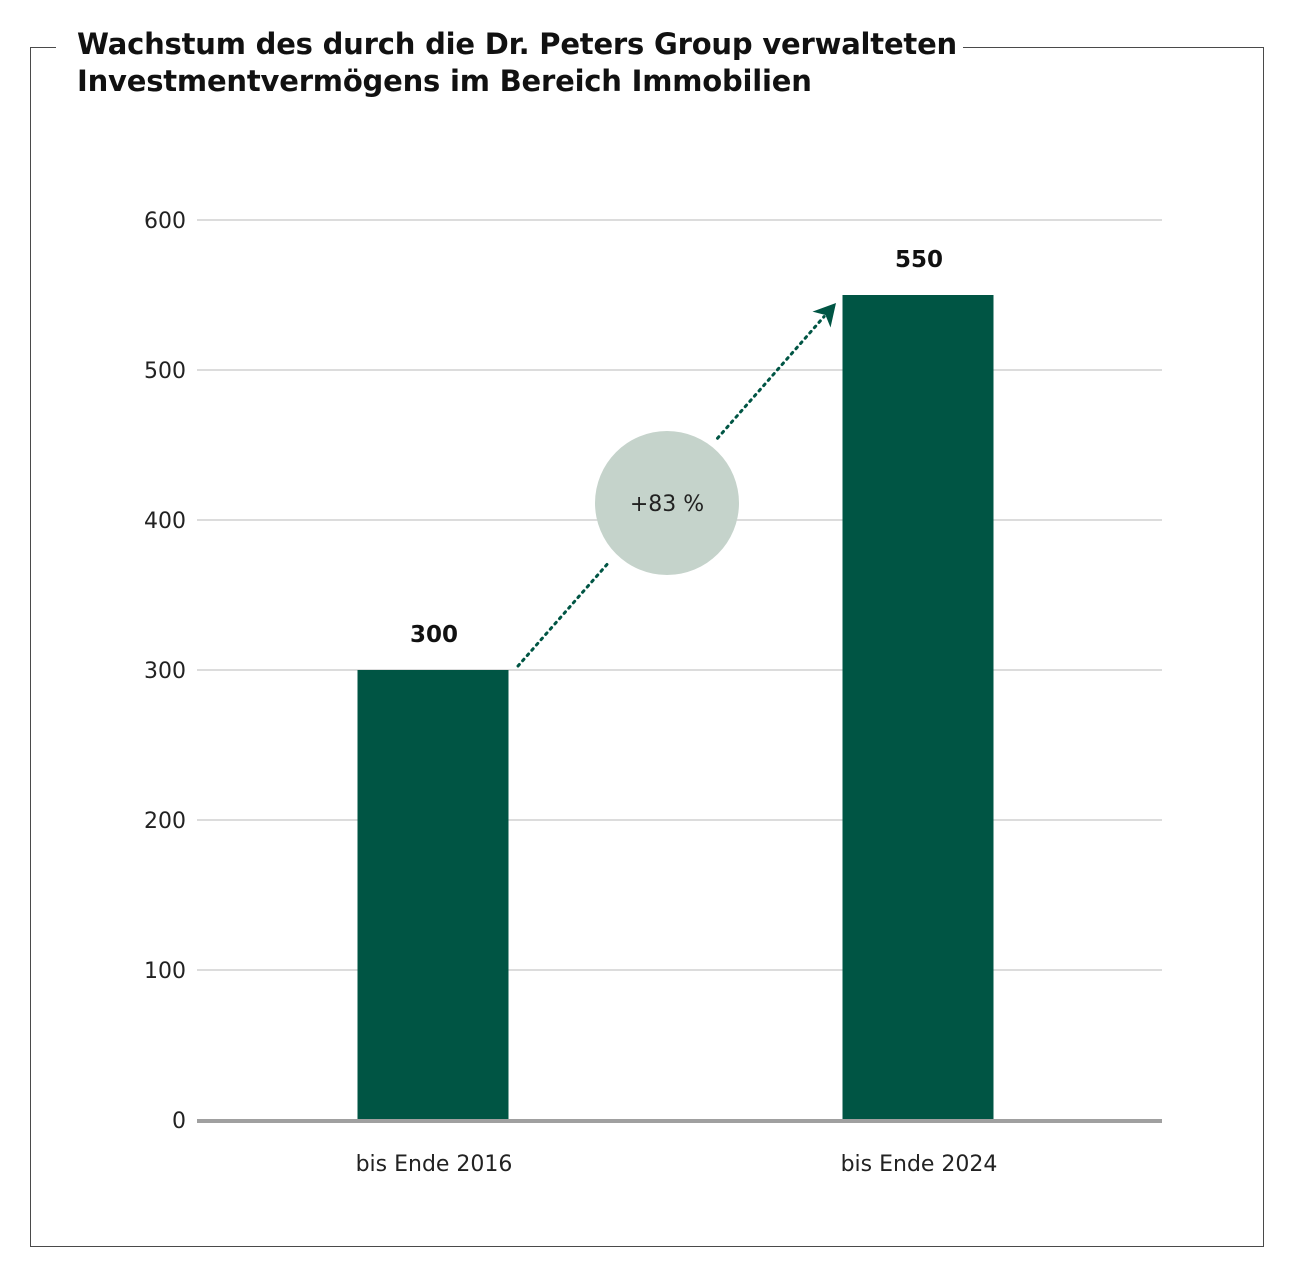  Describe the element at coordinates (434, 635) in the screenshot. I see `bar-value-label: 300` at that location.